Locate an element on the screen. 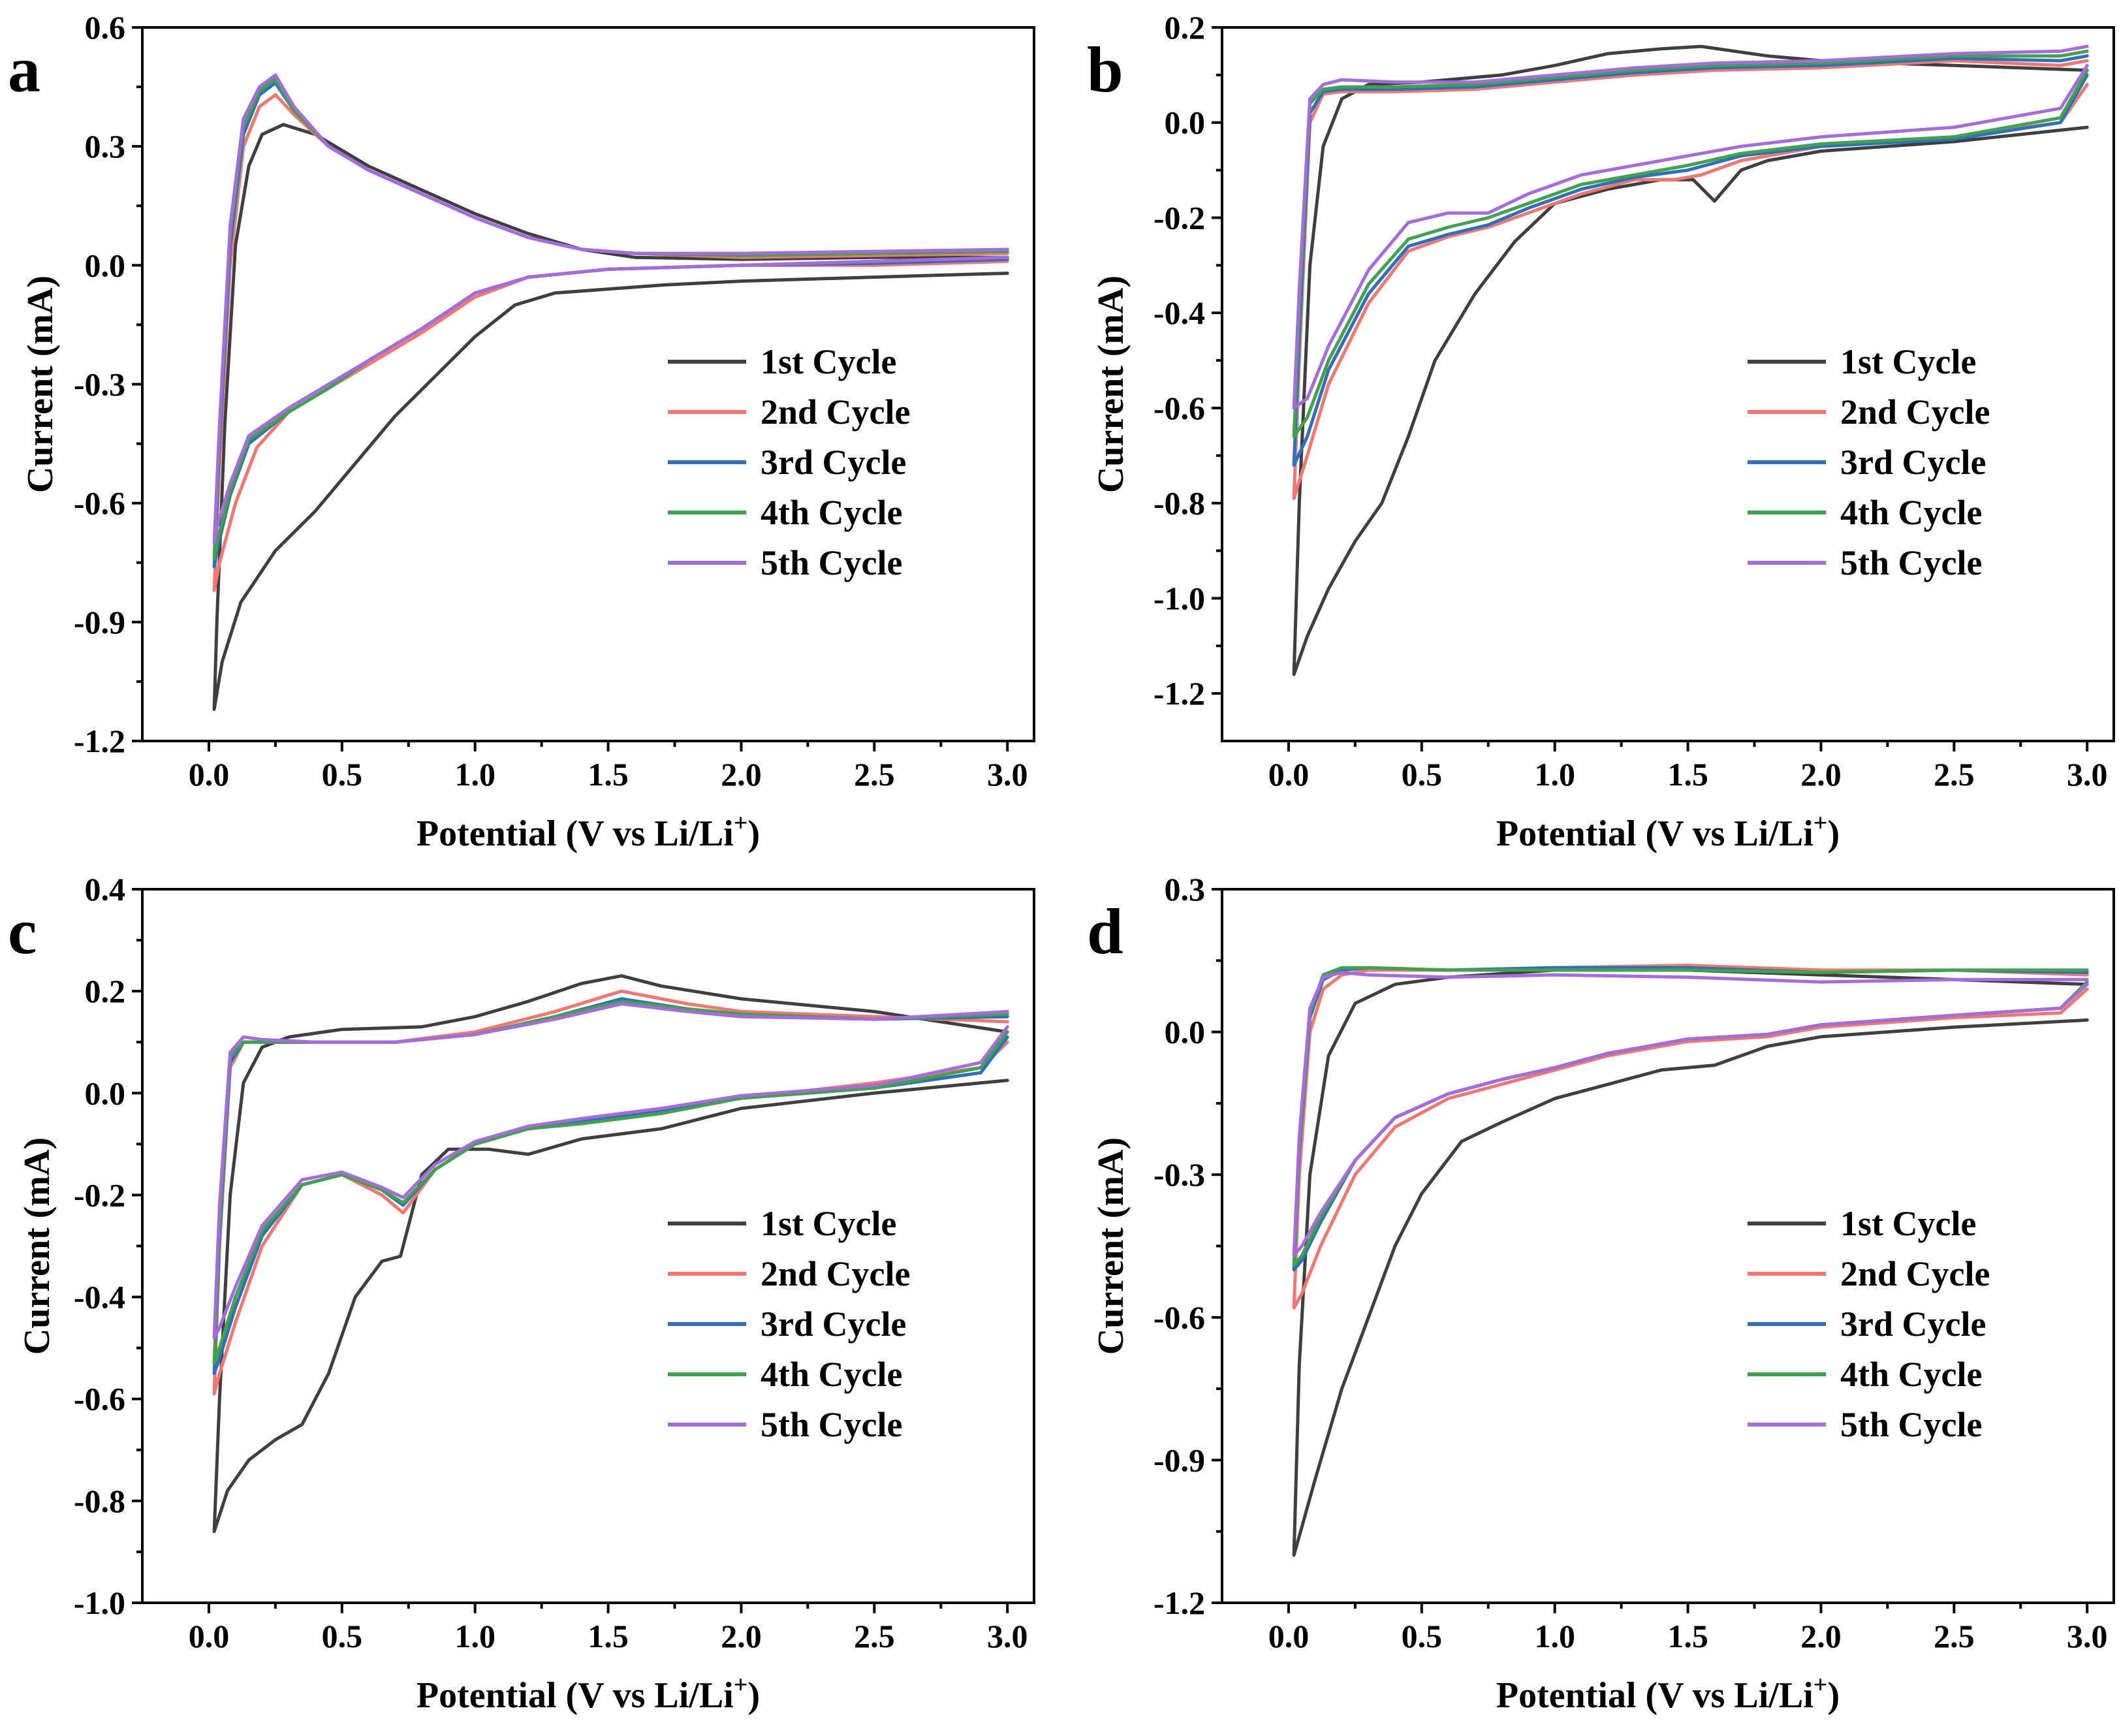  y-tick-label: 0.6 is located at coordinates (105, 27).